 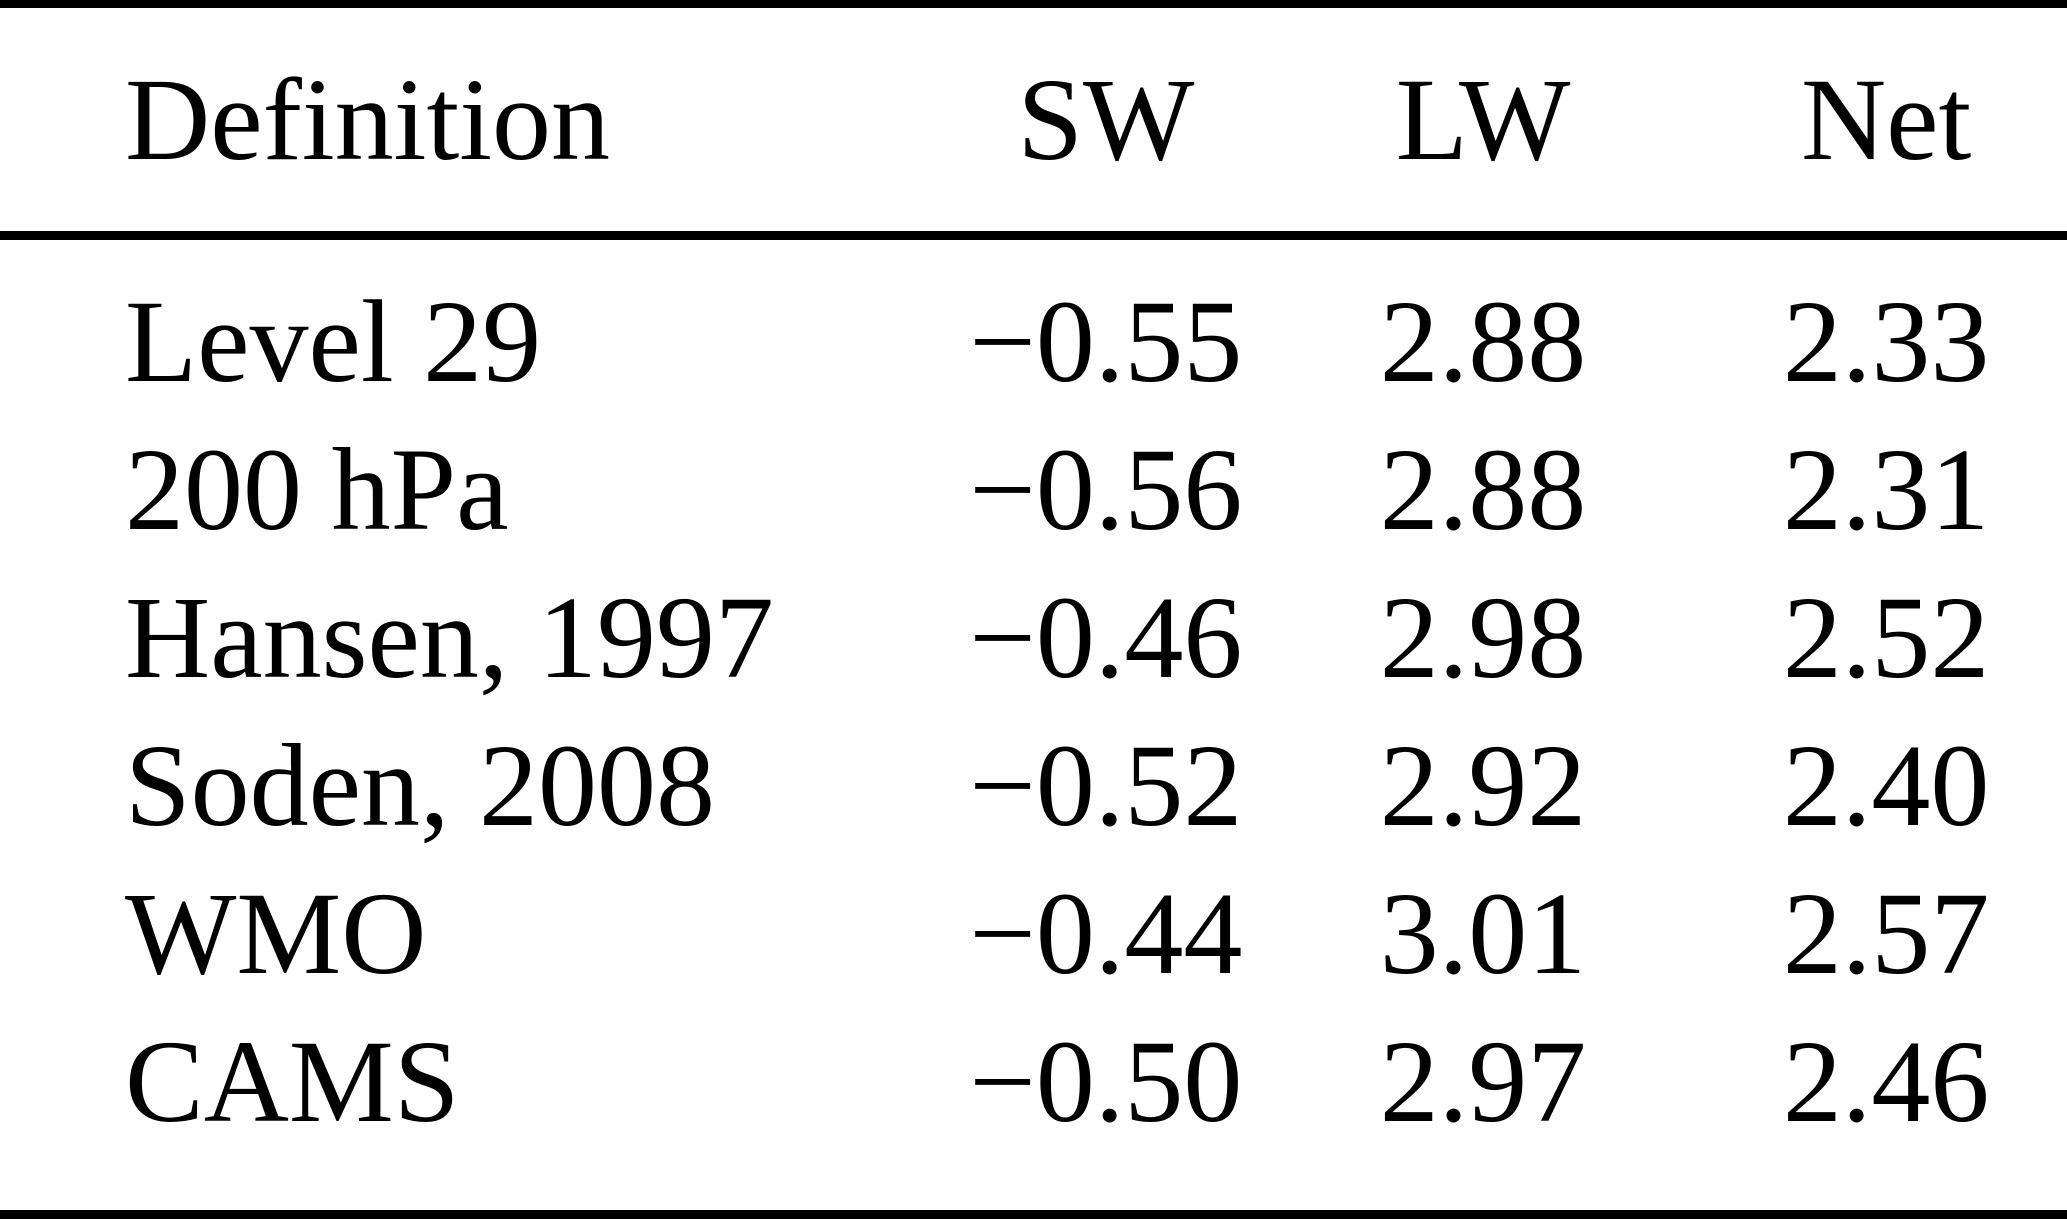 I want to click on table-row: Soden, 2008 −0.52 2.92 2.40, so click(x=1033, y=786).